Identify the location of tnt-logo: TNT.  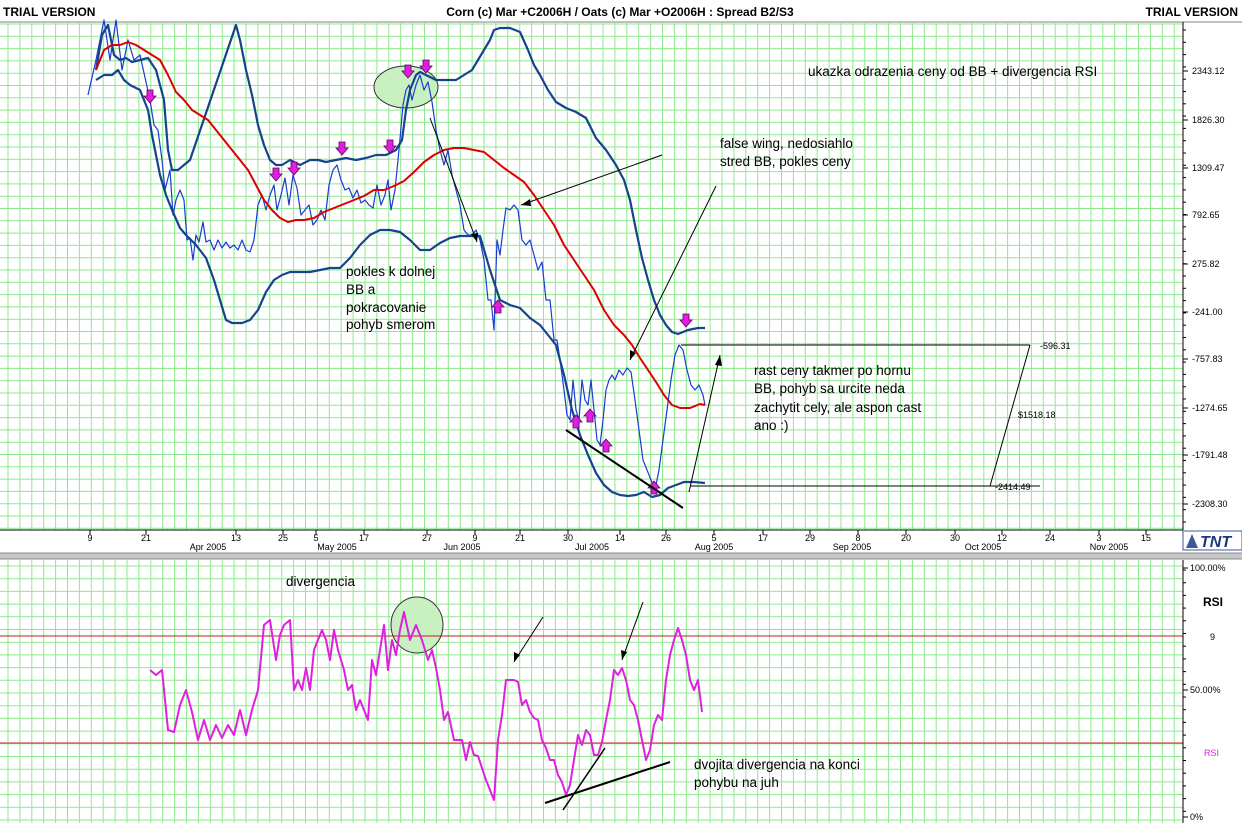
(1212, 540).